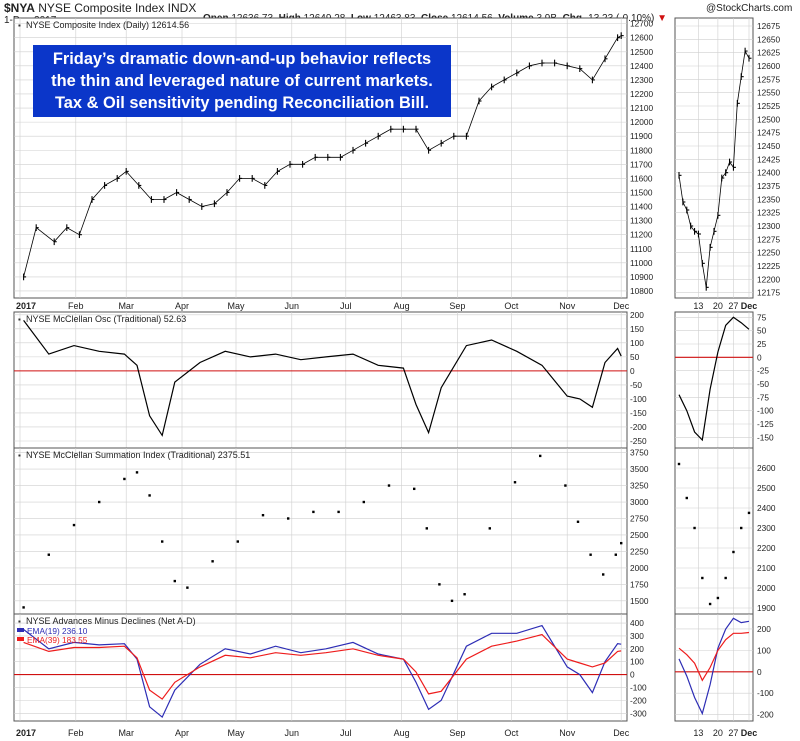 The width and height of the screenshot is (800, 741). I want to click on y-tick-label: 1500, so click(639, 601).